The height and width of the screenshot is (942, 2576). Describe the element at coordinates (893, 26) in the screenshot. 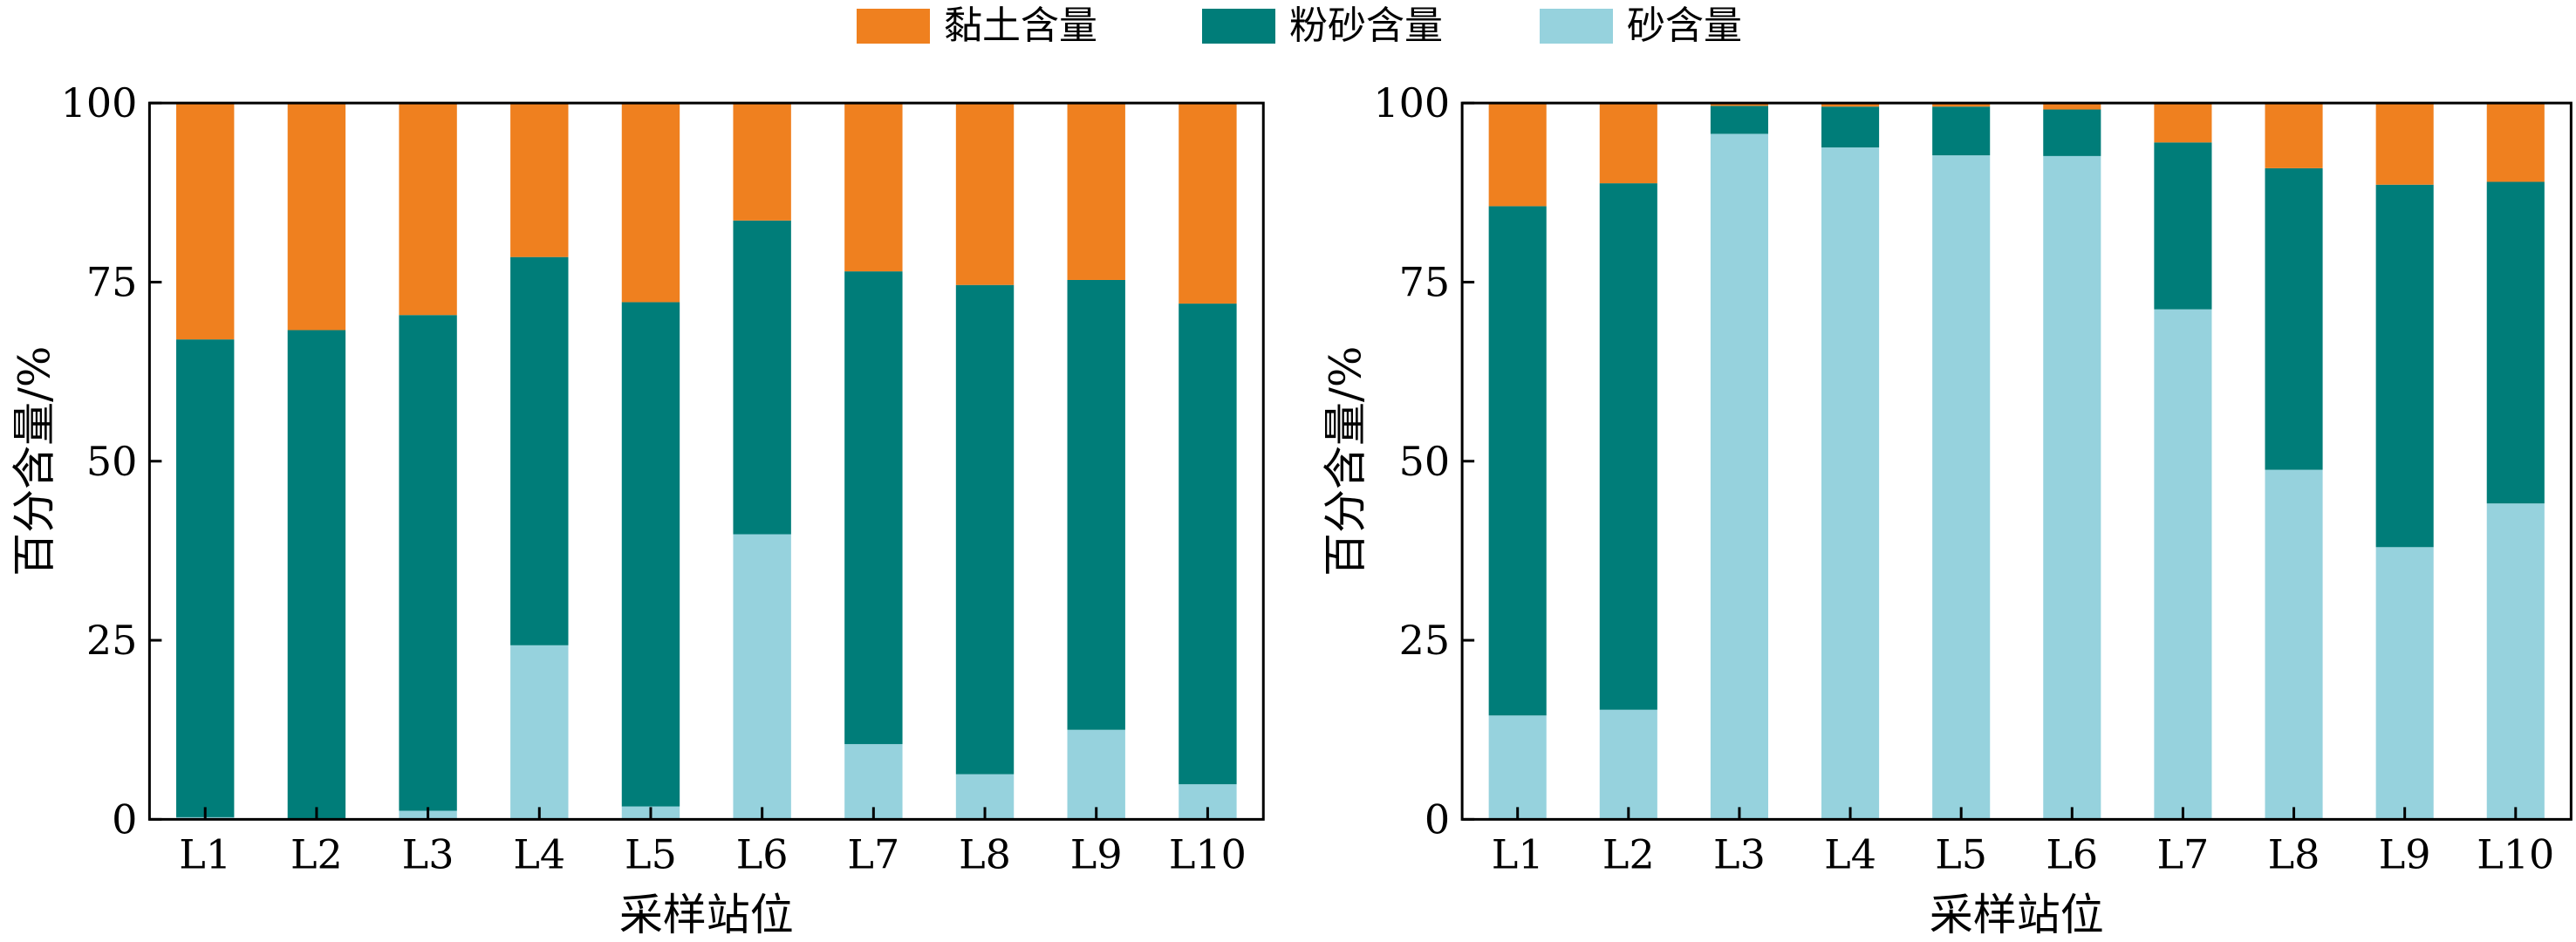

I see `legend-swatch-clay` at that location.